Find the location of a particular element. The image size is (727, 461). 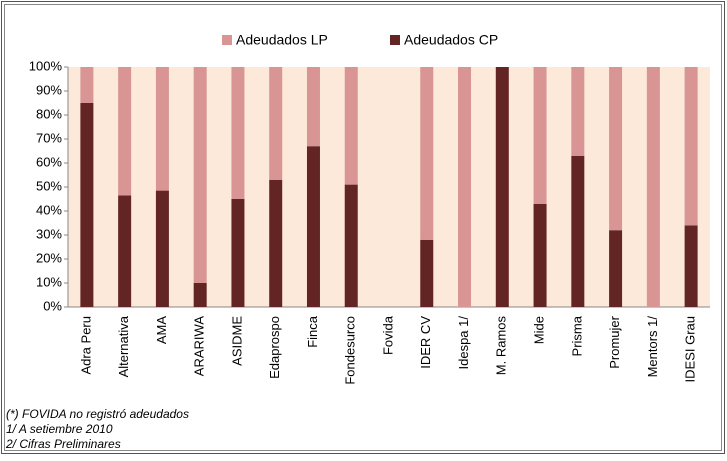

y-tick-label: 30% is located at coordinates (49, 233).